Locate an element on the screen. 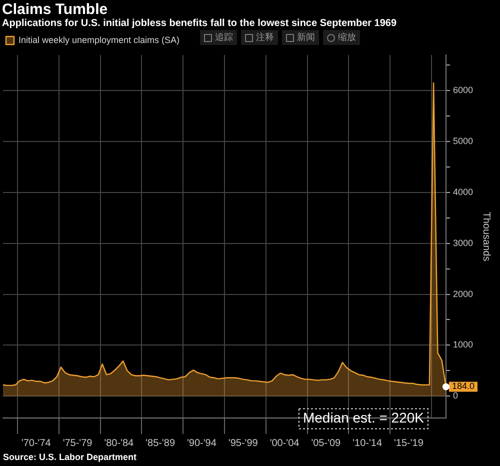 Image resolution: width=500 pixels, height=466 pixels. text: 追踪 is located at coordinates (224, 37).